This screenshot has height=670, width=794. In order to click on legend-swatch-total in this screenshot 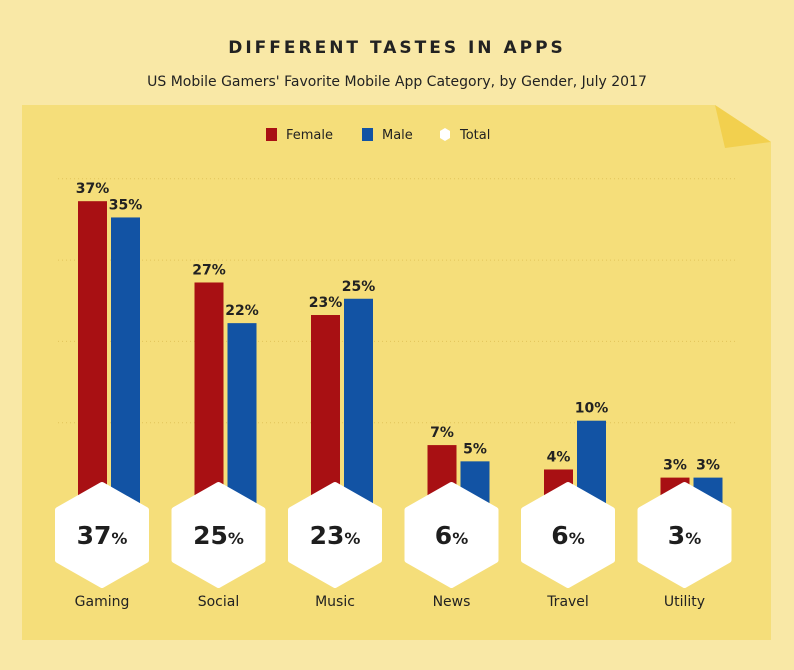, I will do `click(445, 134)`.